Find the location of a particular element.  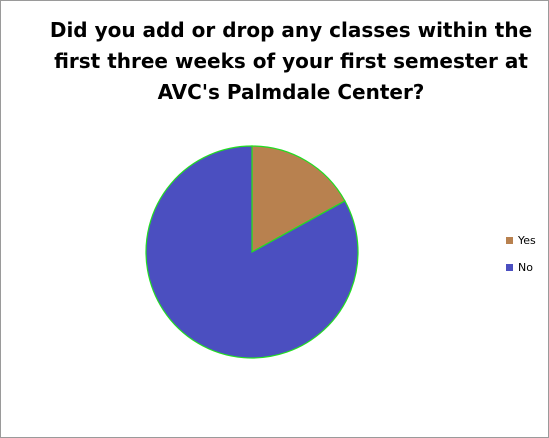

legend-item-no: No is located at coordinates (521, 267).